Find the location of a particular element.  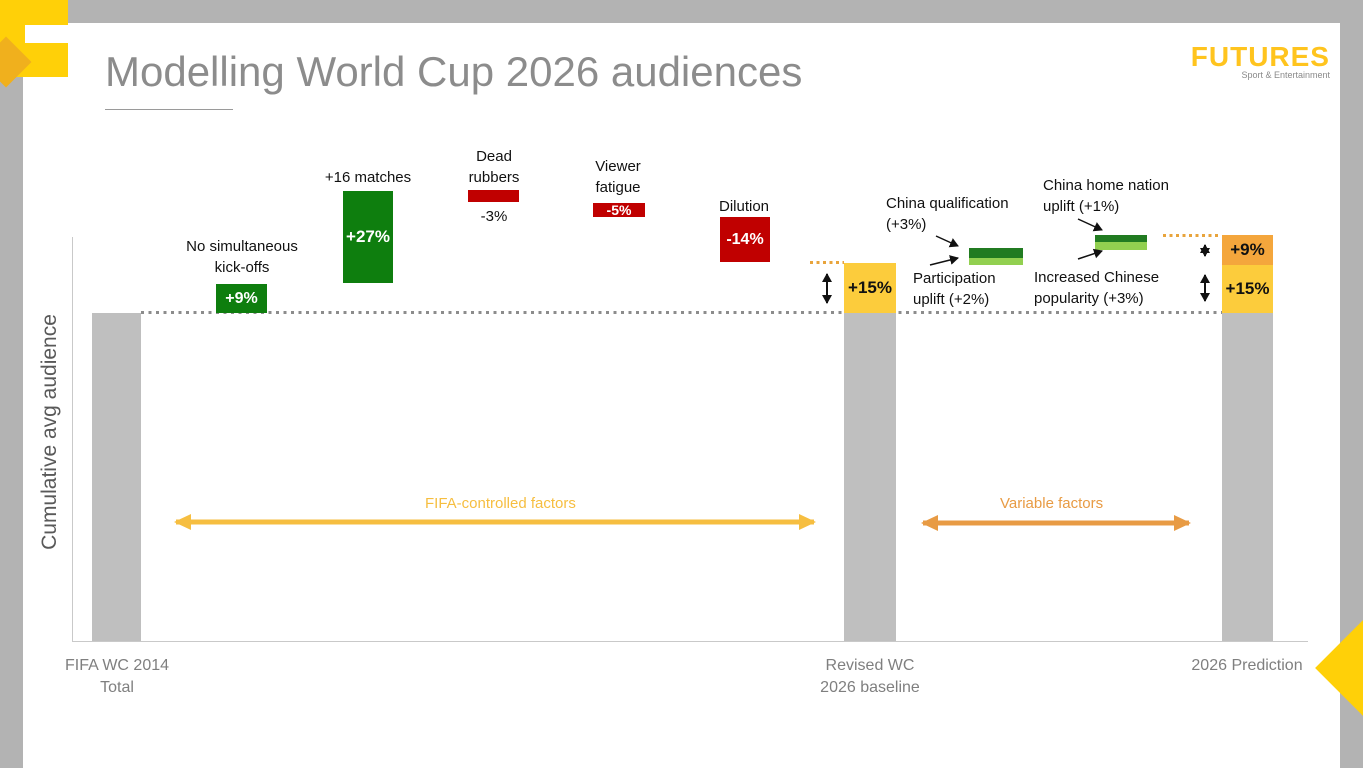

x-axis-line is located at coordinates (690, 641).